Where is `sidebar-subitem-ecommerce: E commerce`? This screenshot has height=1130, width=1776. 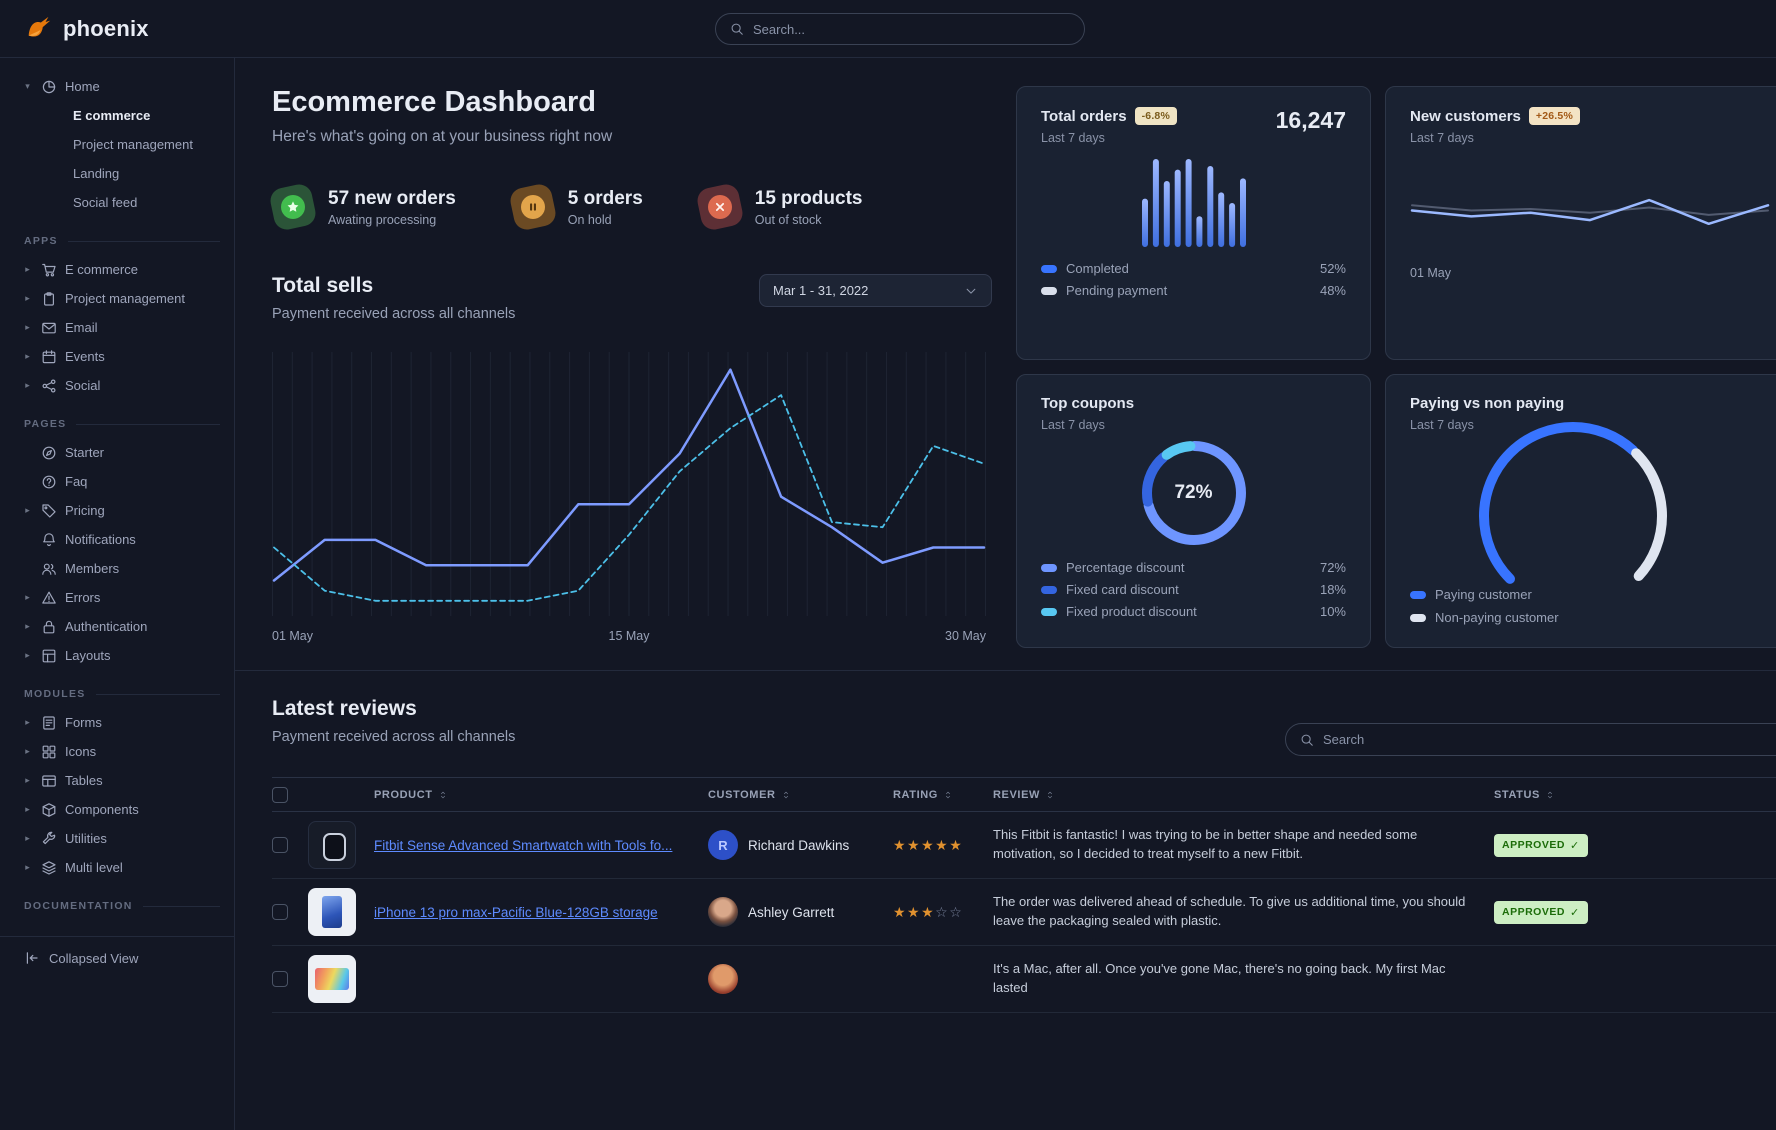 sidebar-subitem-ecommerce: E commerce is located at coordinates (112, 115).